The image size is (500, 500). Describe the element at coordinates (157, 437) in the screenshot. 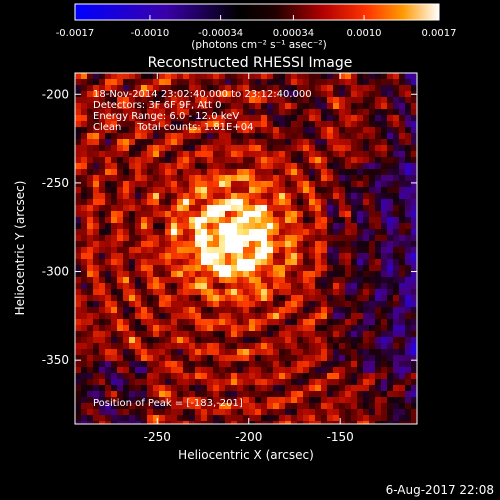

I see `x-tick-label: -250` at that location.